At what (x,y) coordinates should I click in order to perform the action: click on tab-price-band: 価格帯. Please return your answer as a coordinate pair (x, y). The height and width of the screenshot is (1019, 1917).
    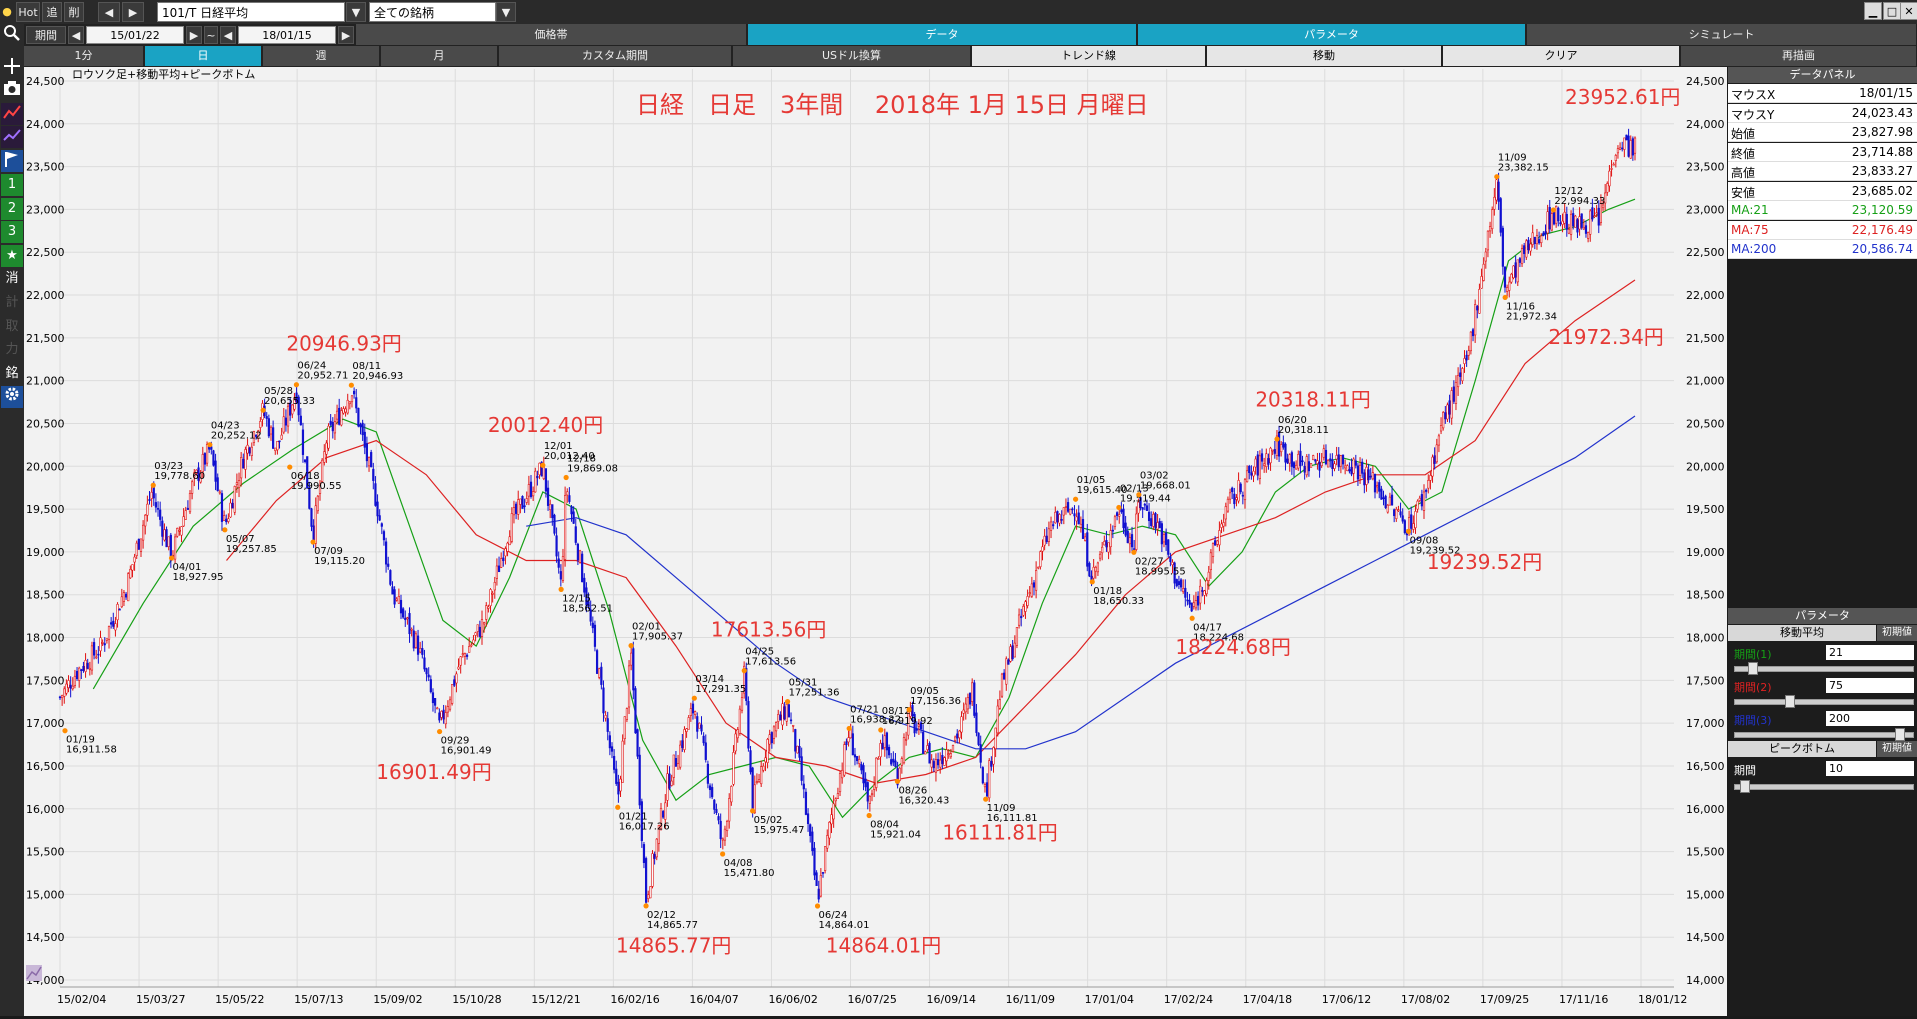
    Looking at the image, I should click on (551, 34).